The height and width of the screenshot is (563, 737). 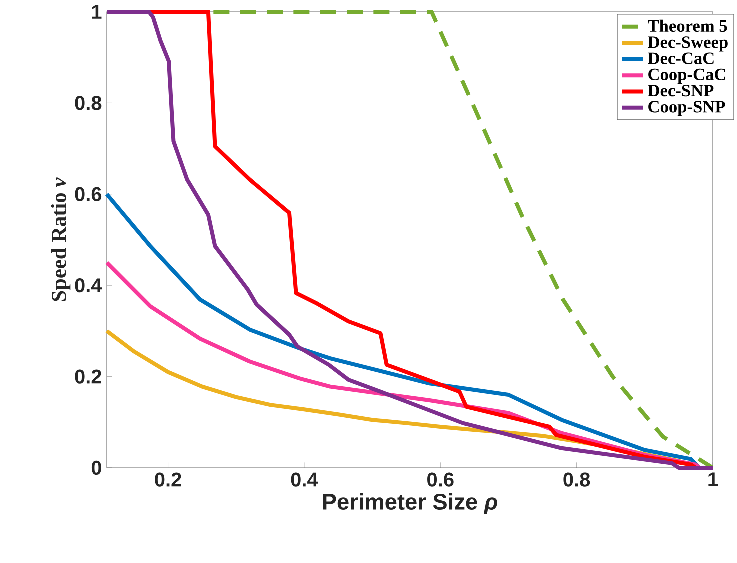 What do you see at coordinates (88, 103) in the screenshot?
I see `y-tick-label: 0.8` at bounding box center [88, 103].